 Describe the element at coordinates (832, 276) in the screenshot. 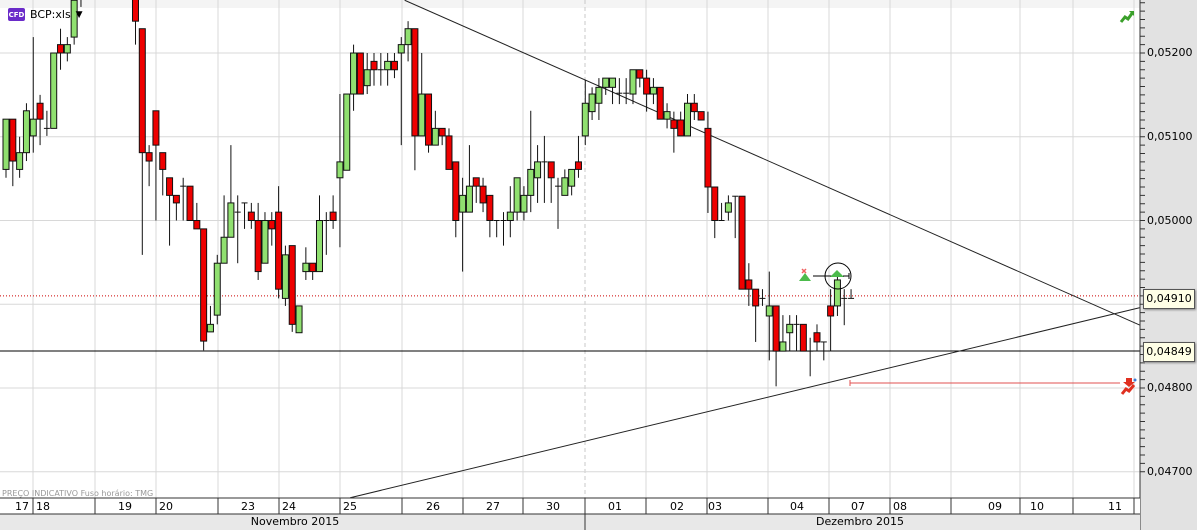

I see `buy-signal-icon` at that location.